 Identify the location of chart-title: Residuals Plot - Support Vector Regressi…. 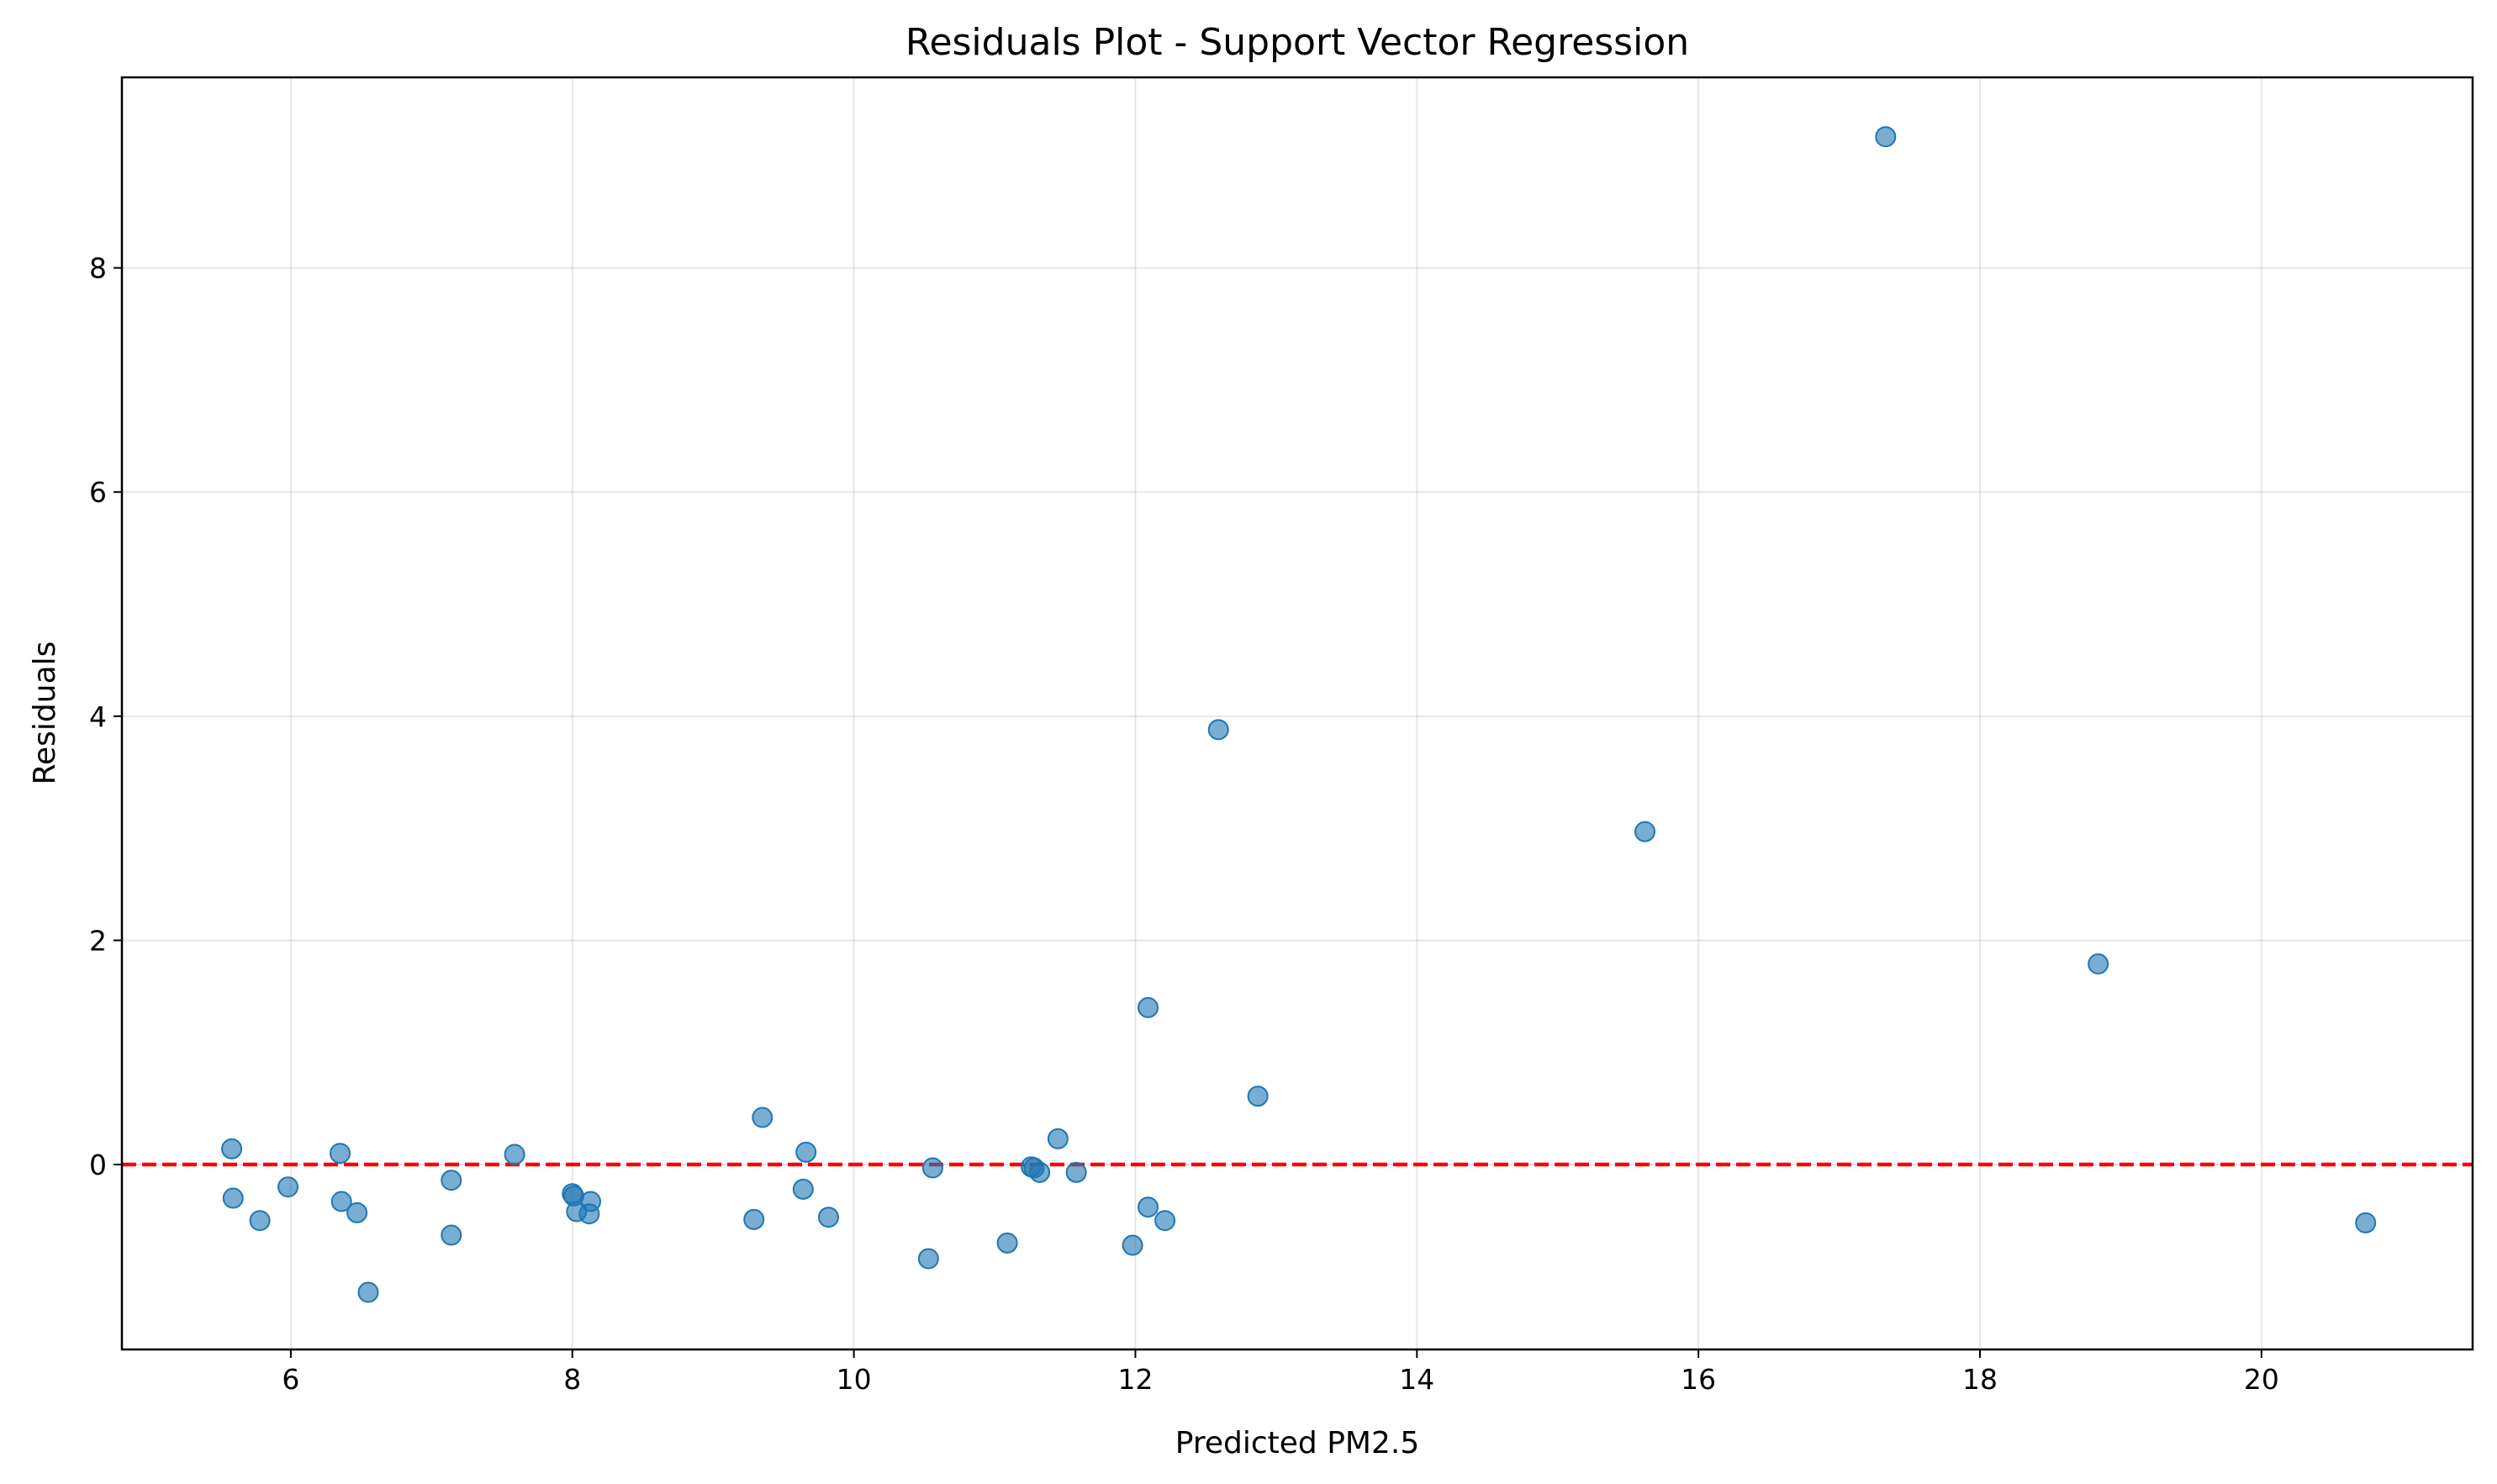
(1297, 42).